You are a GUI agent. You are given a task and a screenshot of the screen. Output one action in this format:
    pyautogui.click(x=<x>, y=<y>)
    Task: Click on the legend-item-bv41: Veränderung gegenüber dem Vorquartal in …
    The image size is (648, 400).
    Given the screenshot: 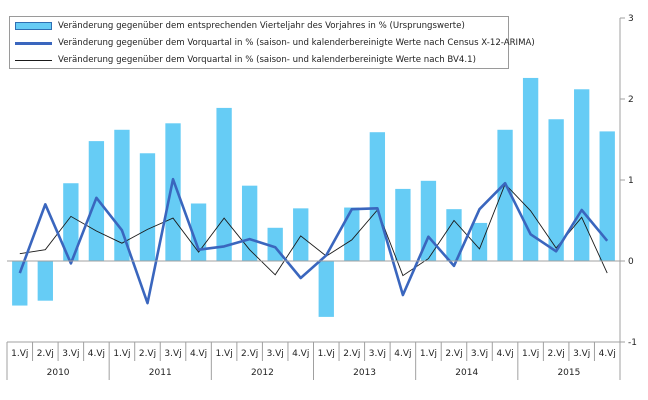 What is the action you would take?
    pyautogui.click(x=243, y=60)
    